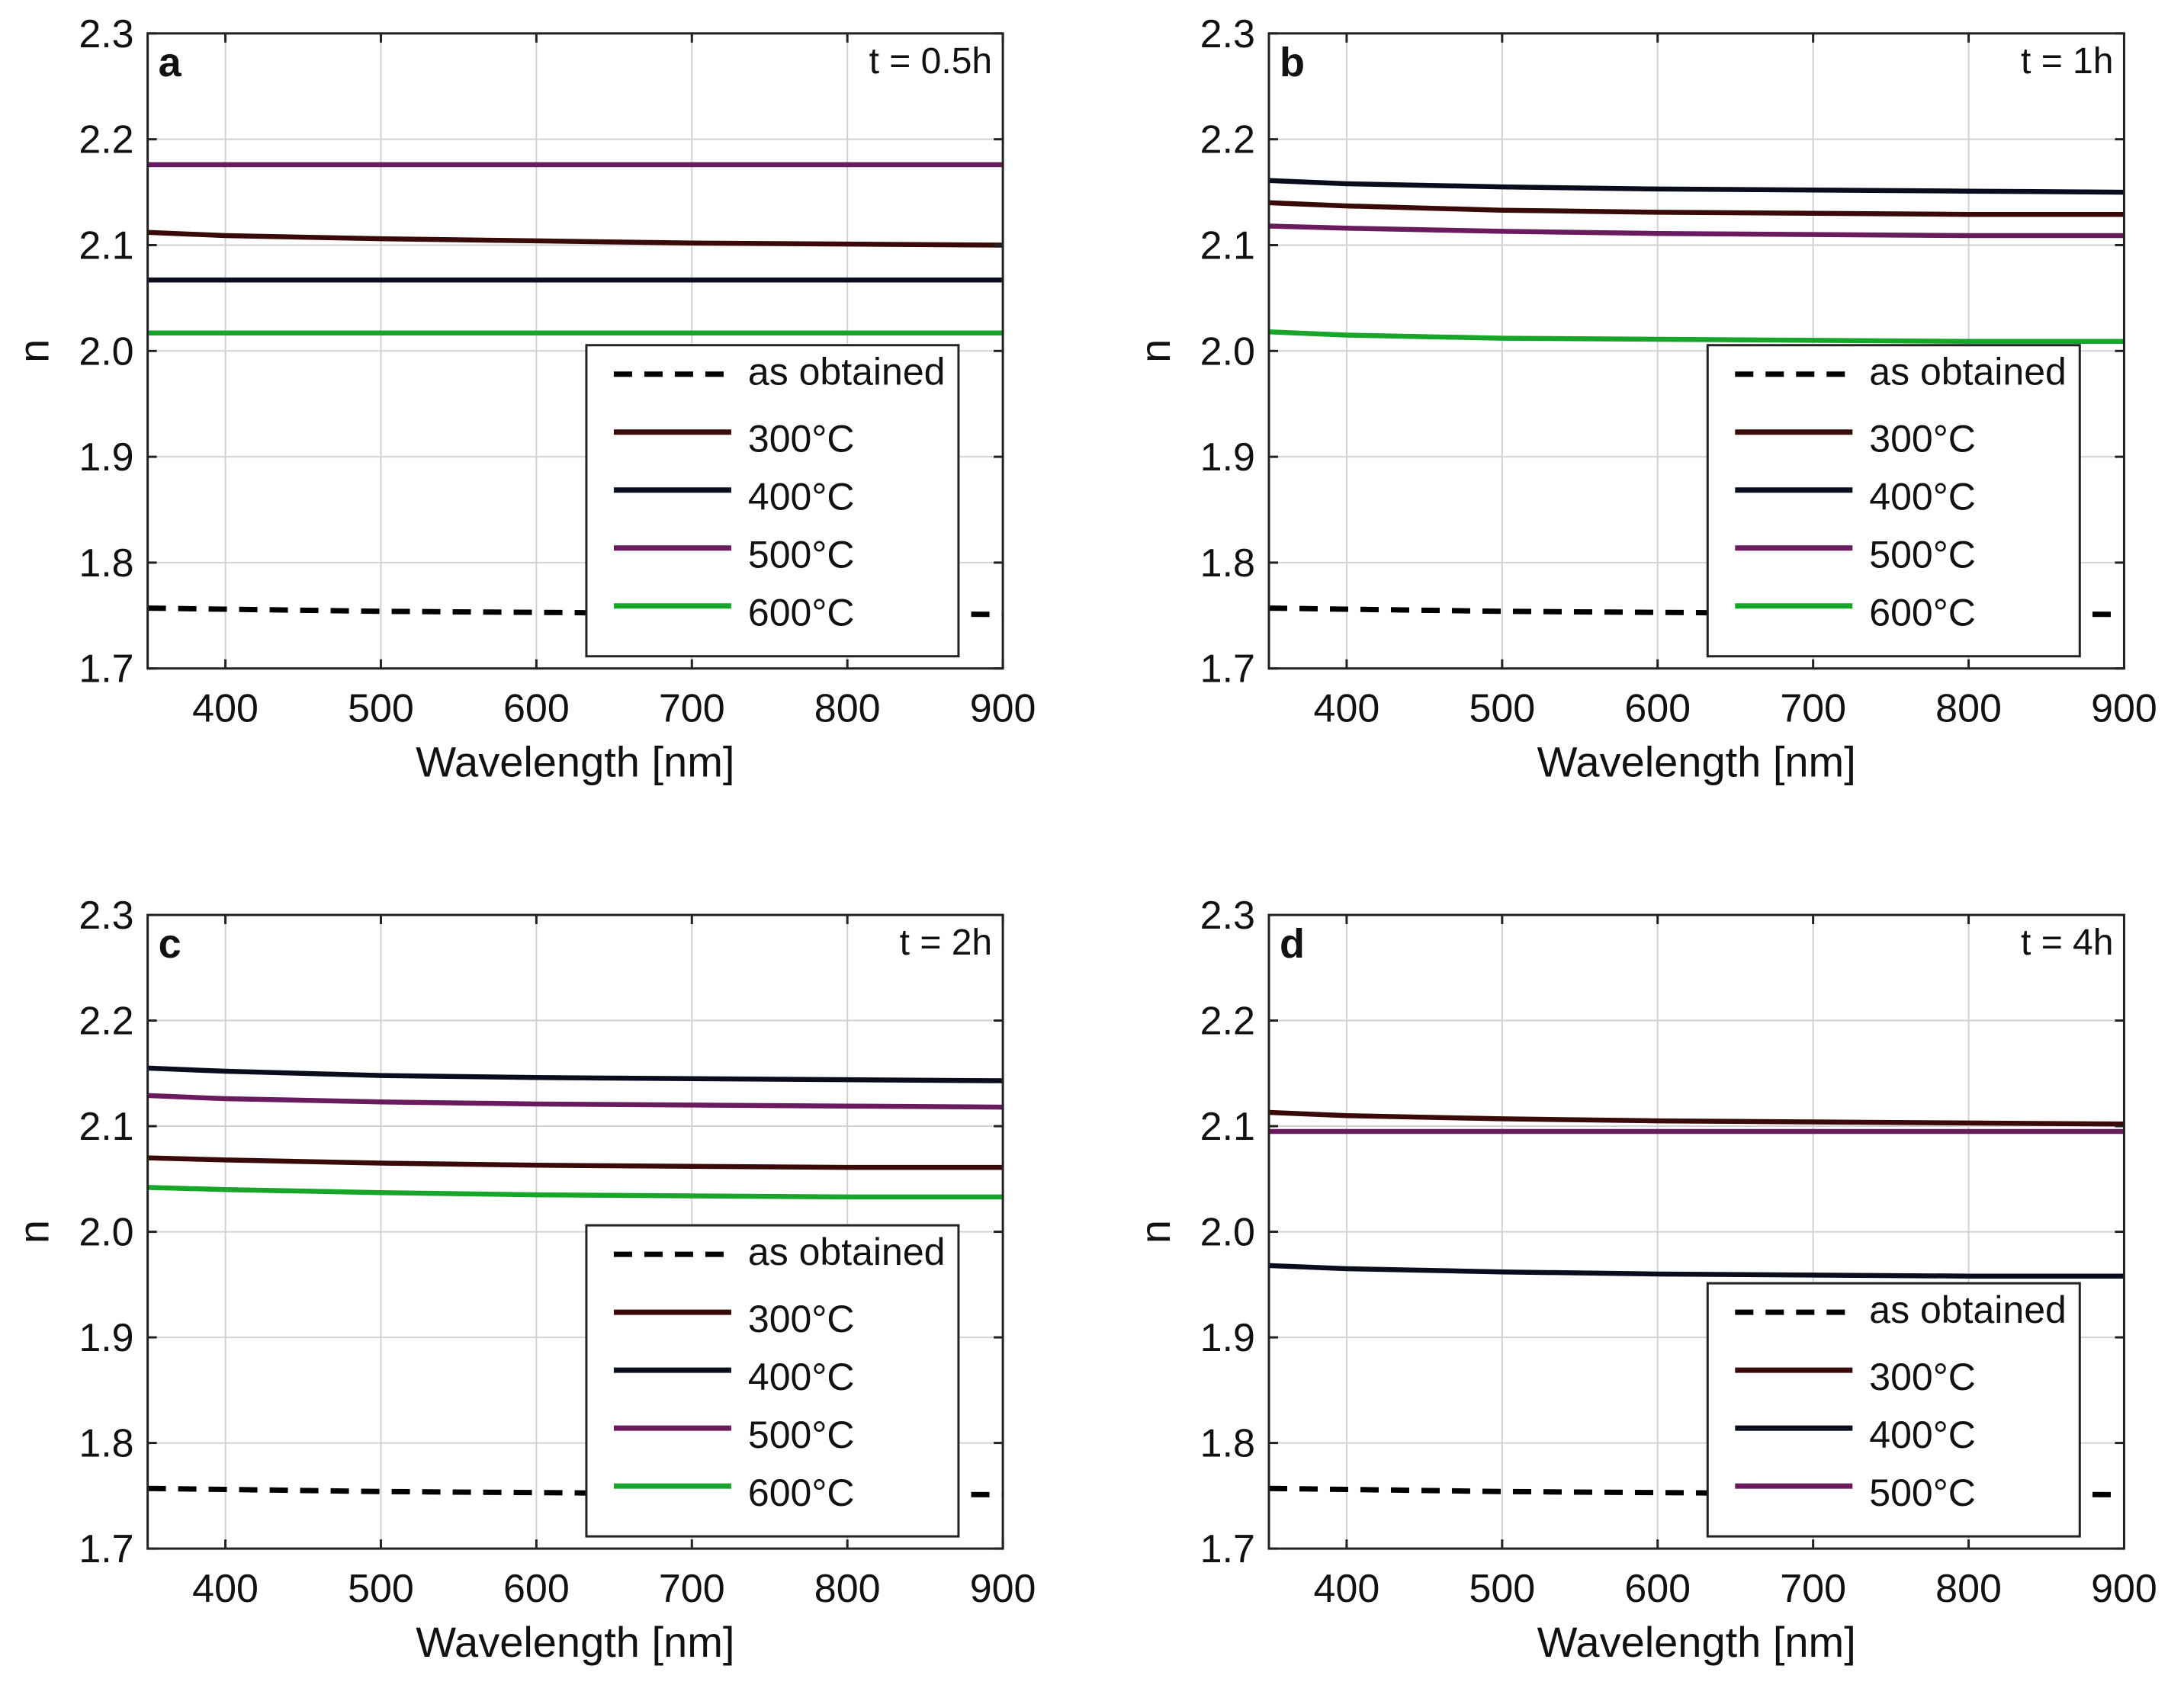  Describe the element at coordinates (106, 1233) in the screenshot. I see `y-tick-label: 2.0` at that location.